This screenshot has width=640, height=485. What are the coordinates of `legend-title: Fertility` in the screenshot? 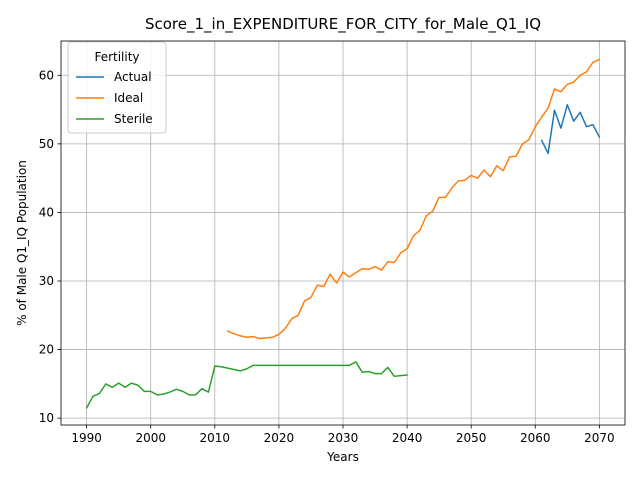 It's located at (116, 57).